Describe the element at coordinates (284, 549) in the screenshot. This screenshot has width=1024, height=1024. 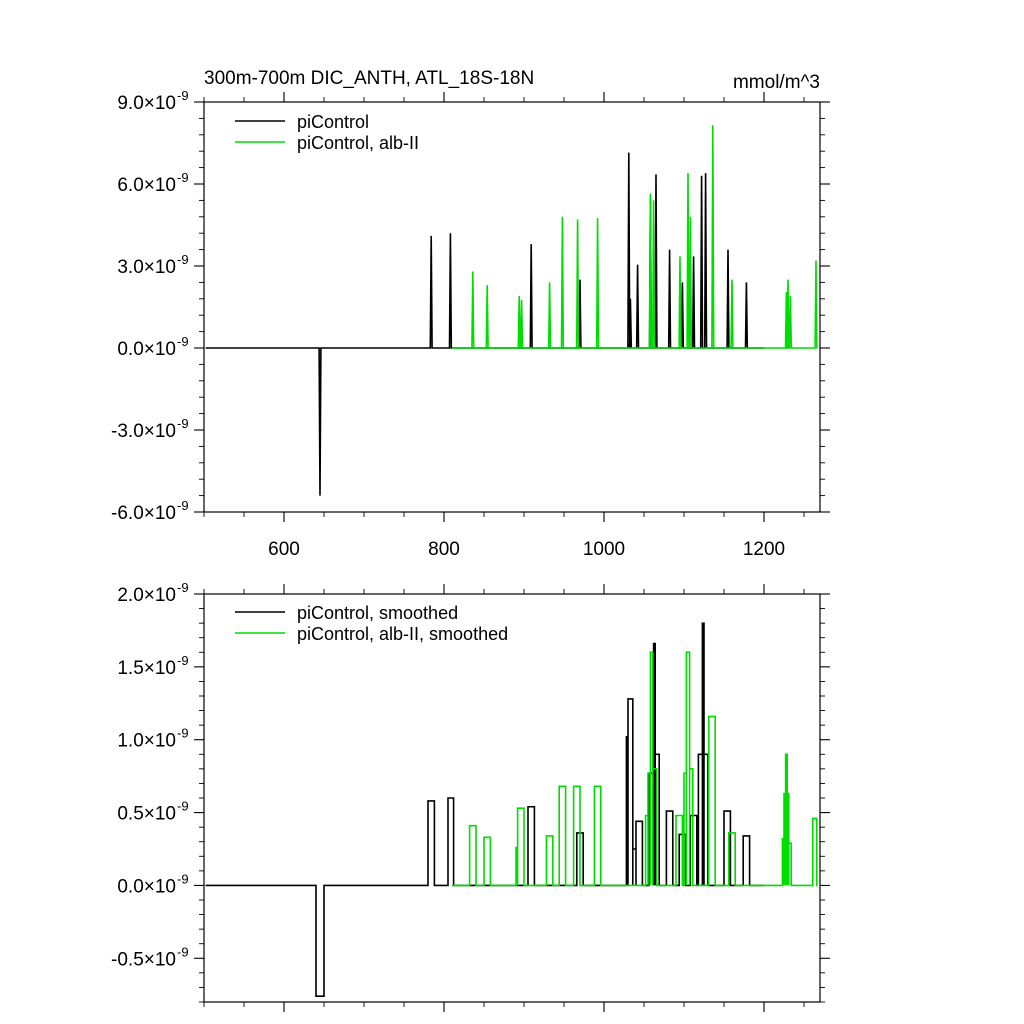
I see `x-tick-label: 600` at that location.